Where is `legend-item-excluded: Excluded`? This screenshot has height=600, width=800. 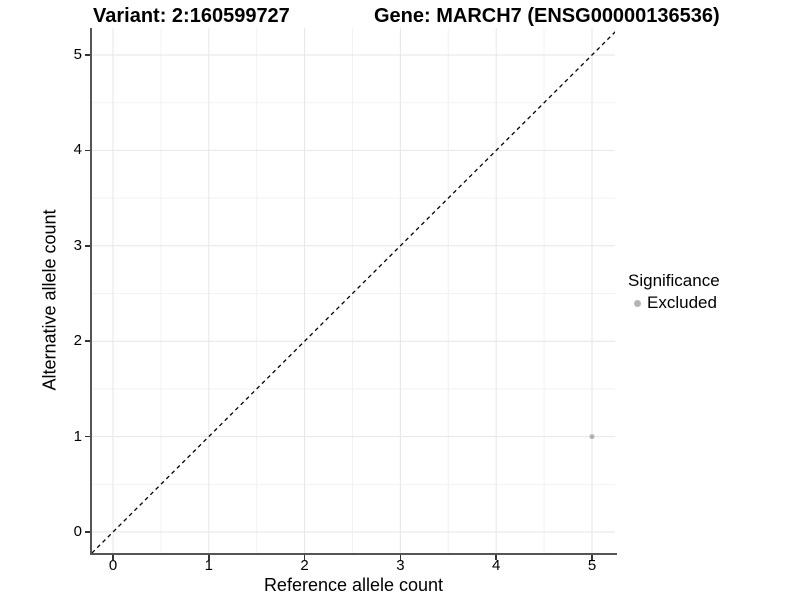 legend-item-excluded: Excluded is located at coordinates (677, 303).